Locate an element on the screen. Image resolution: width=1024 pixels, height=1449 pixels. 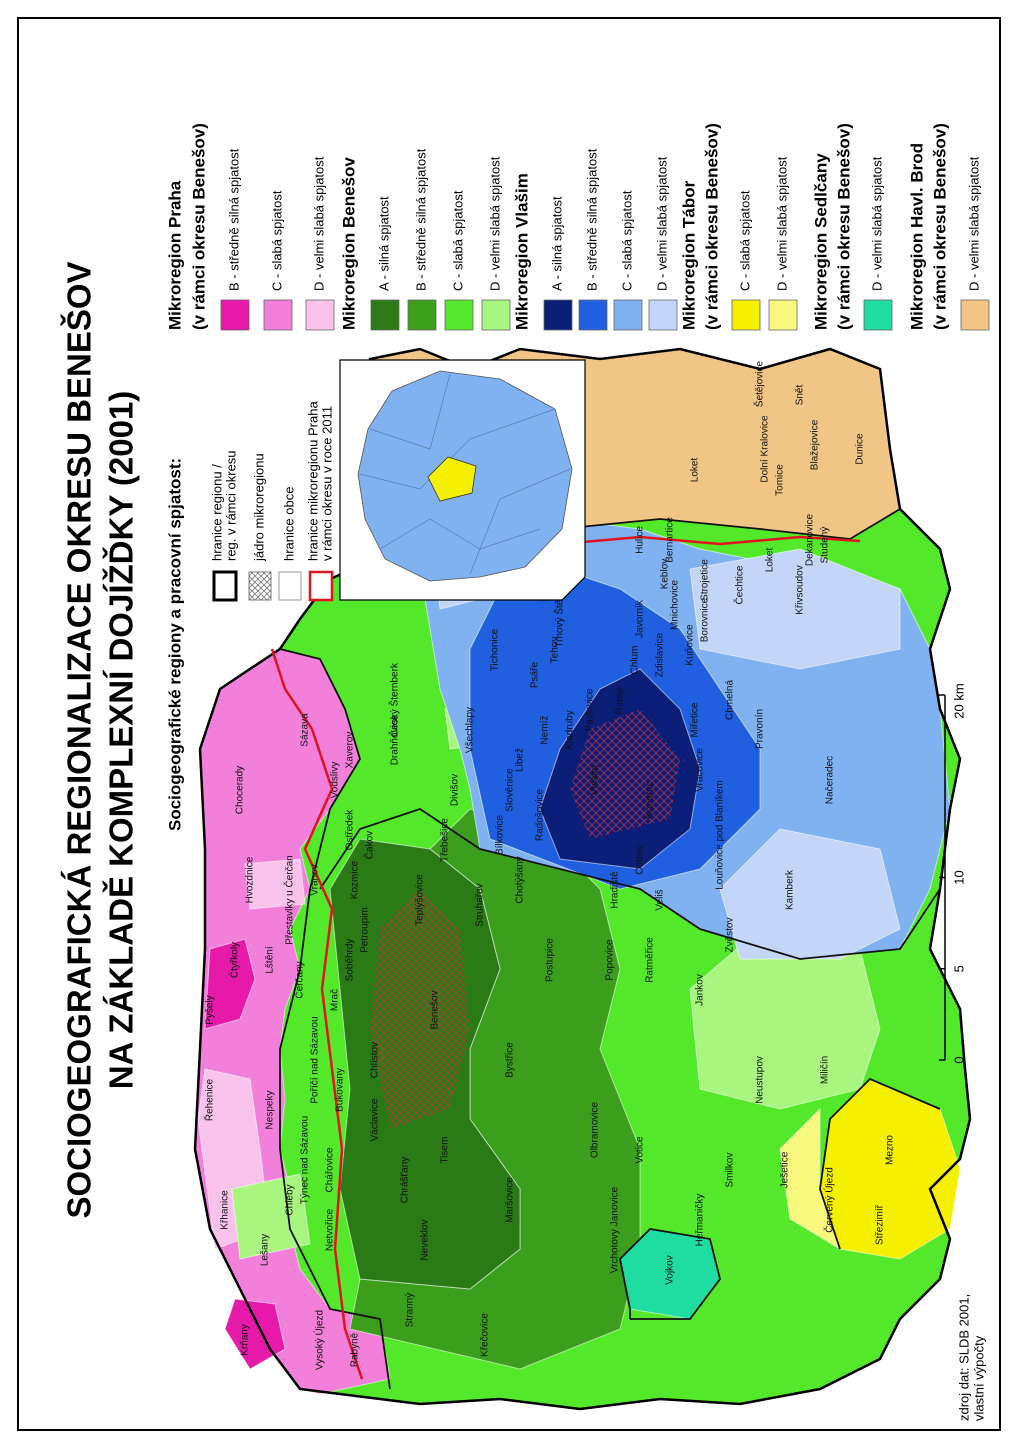
municipality-label: Radošovice is located at coordinates (540, 814).